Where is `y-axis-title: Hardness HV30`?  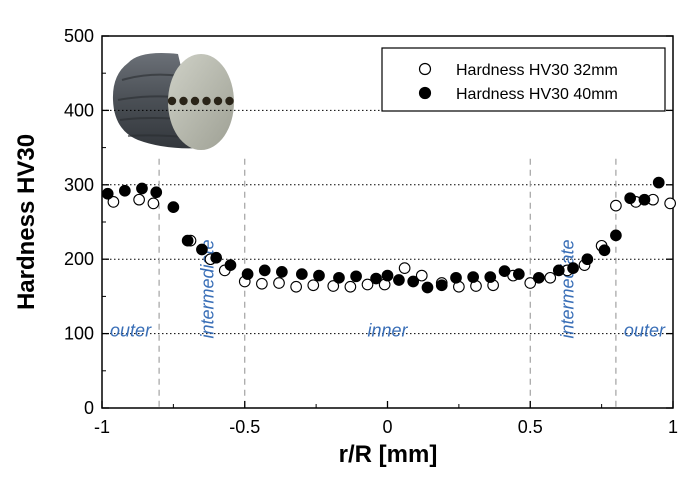
y-axis-title: Hardness HV30 is located at coordinates (26, 222).